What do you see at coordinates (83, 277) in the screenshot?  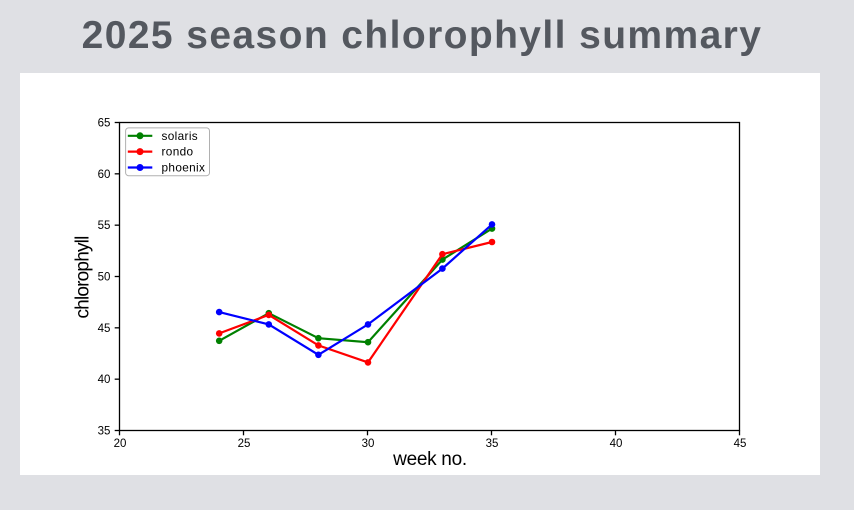 I see `svg-text: chlorophyll` at bounding box center [83, 277].